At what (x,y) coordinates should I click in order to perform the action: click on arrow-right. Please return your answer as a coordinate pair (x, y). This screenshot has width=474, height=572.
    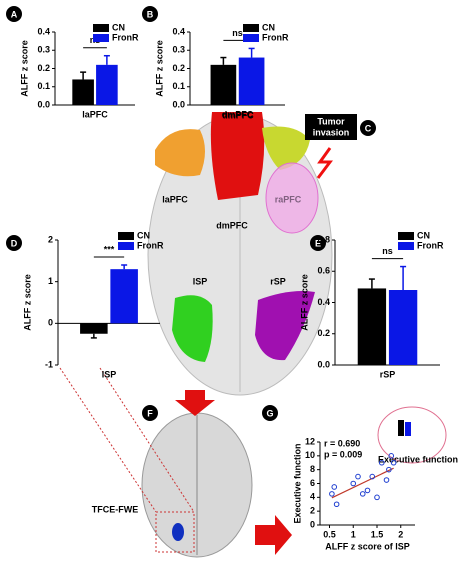
    Looking at the image, I should click on (273, 535).